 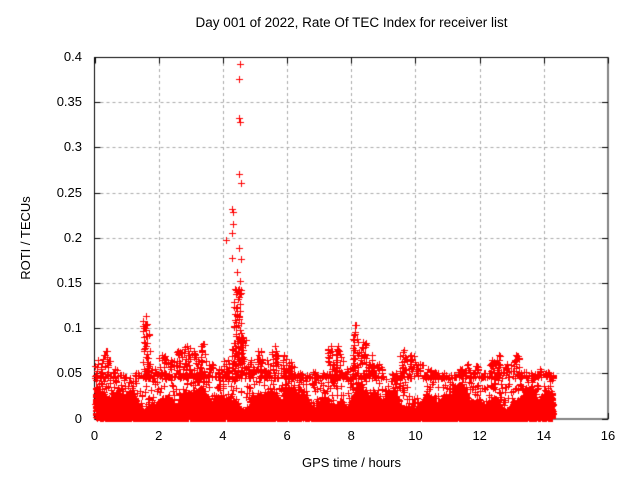 What do you see at coordinates (94, 435) in the screenshot?
I see `x-tick-label: 0` at bounding box center [94, 435].